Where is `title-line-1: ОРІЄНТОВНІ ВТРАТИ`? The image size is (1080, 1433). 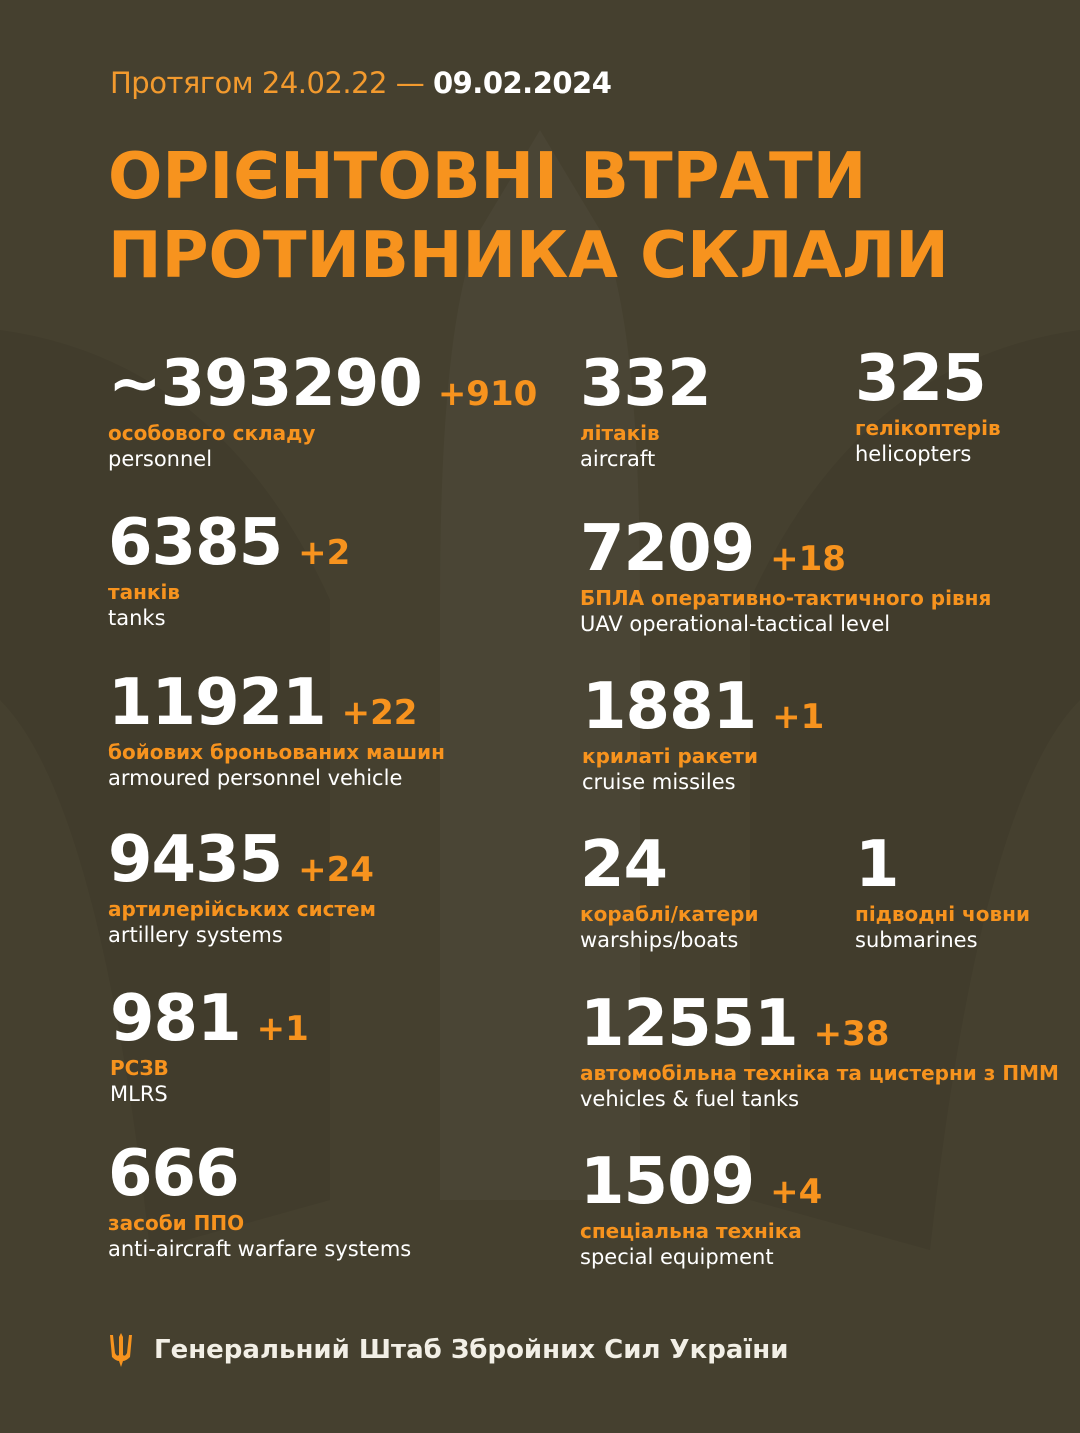
title-line-1: ОРІЄНТОВНІ ВТРАТИ is located at coordinates (487, 177).